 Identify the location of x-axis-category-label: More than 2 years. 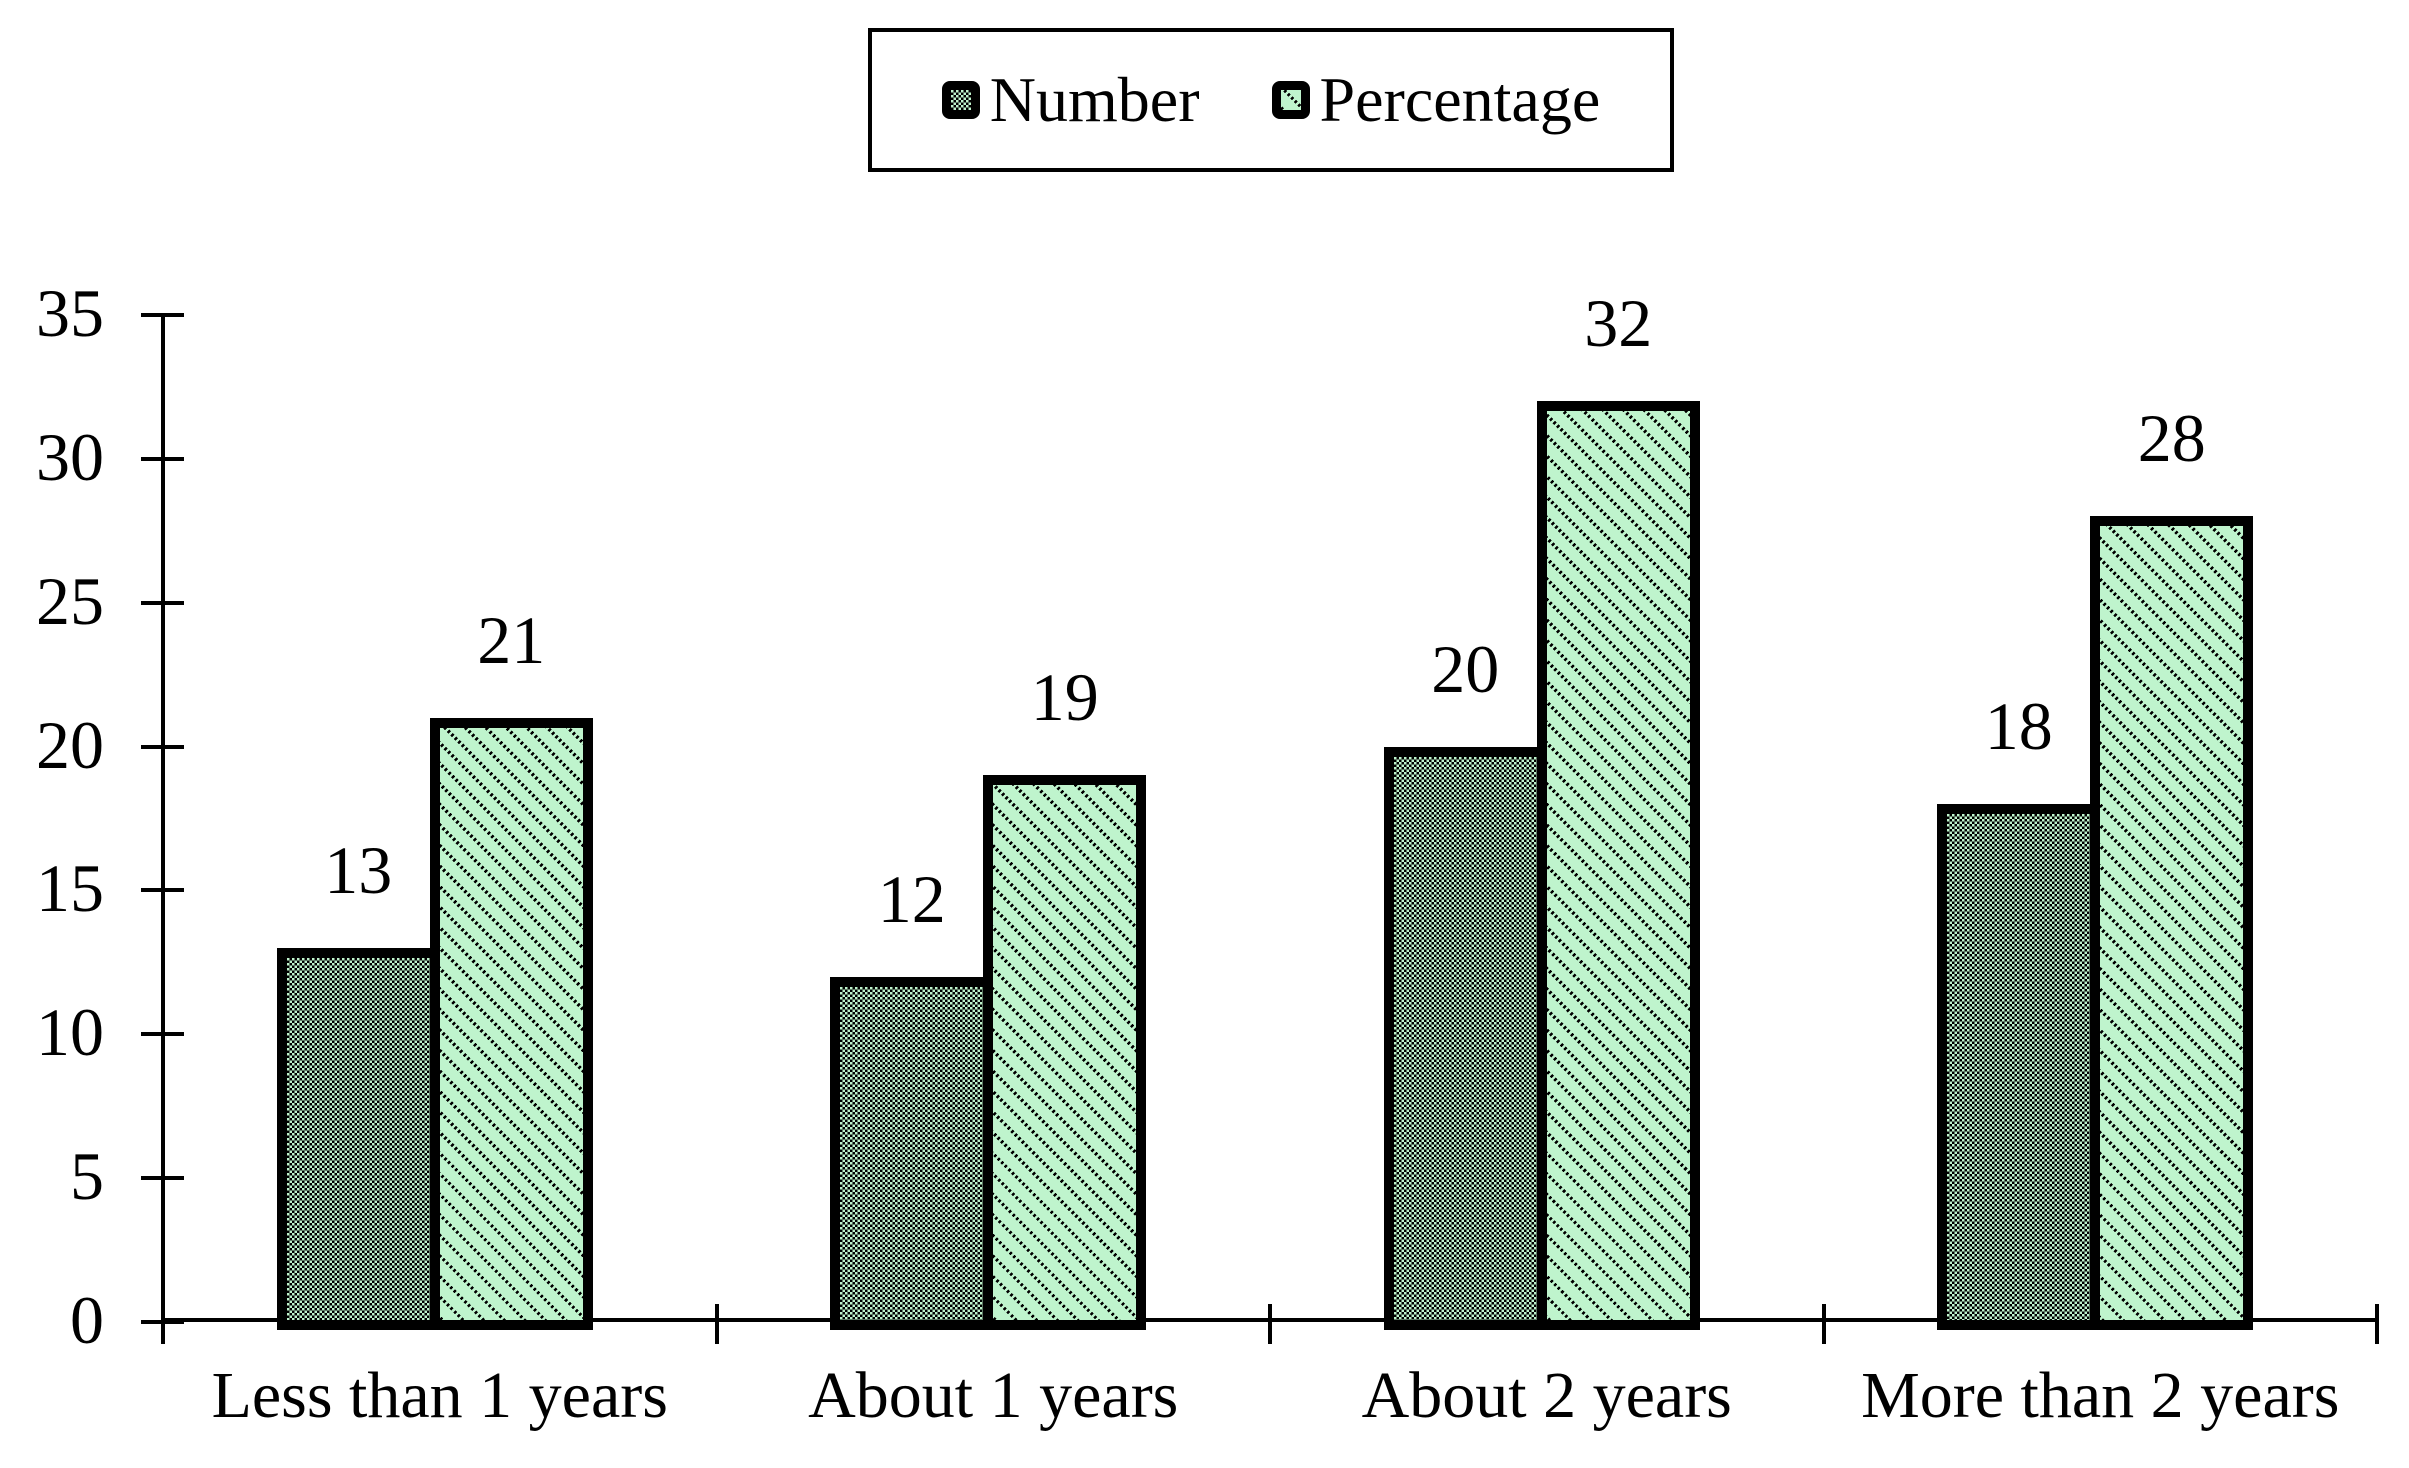
(2100, 1395).